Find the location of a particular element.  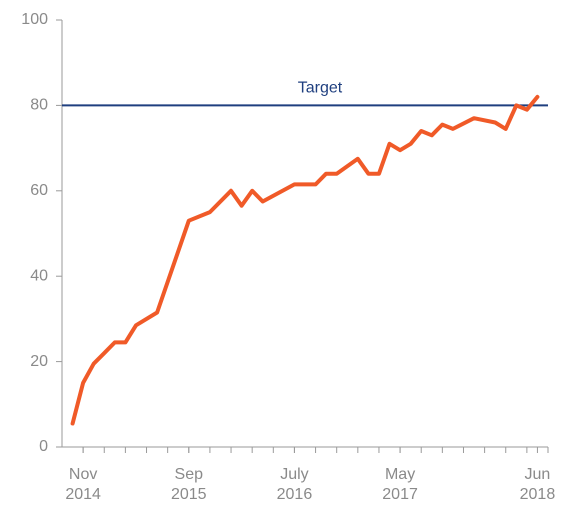

y-tick-label: 0 is located at coordinates (43, 446).